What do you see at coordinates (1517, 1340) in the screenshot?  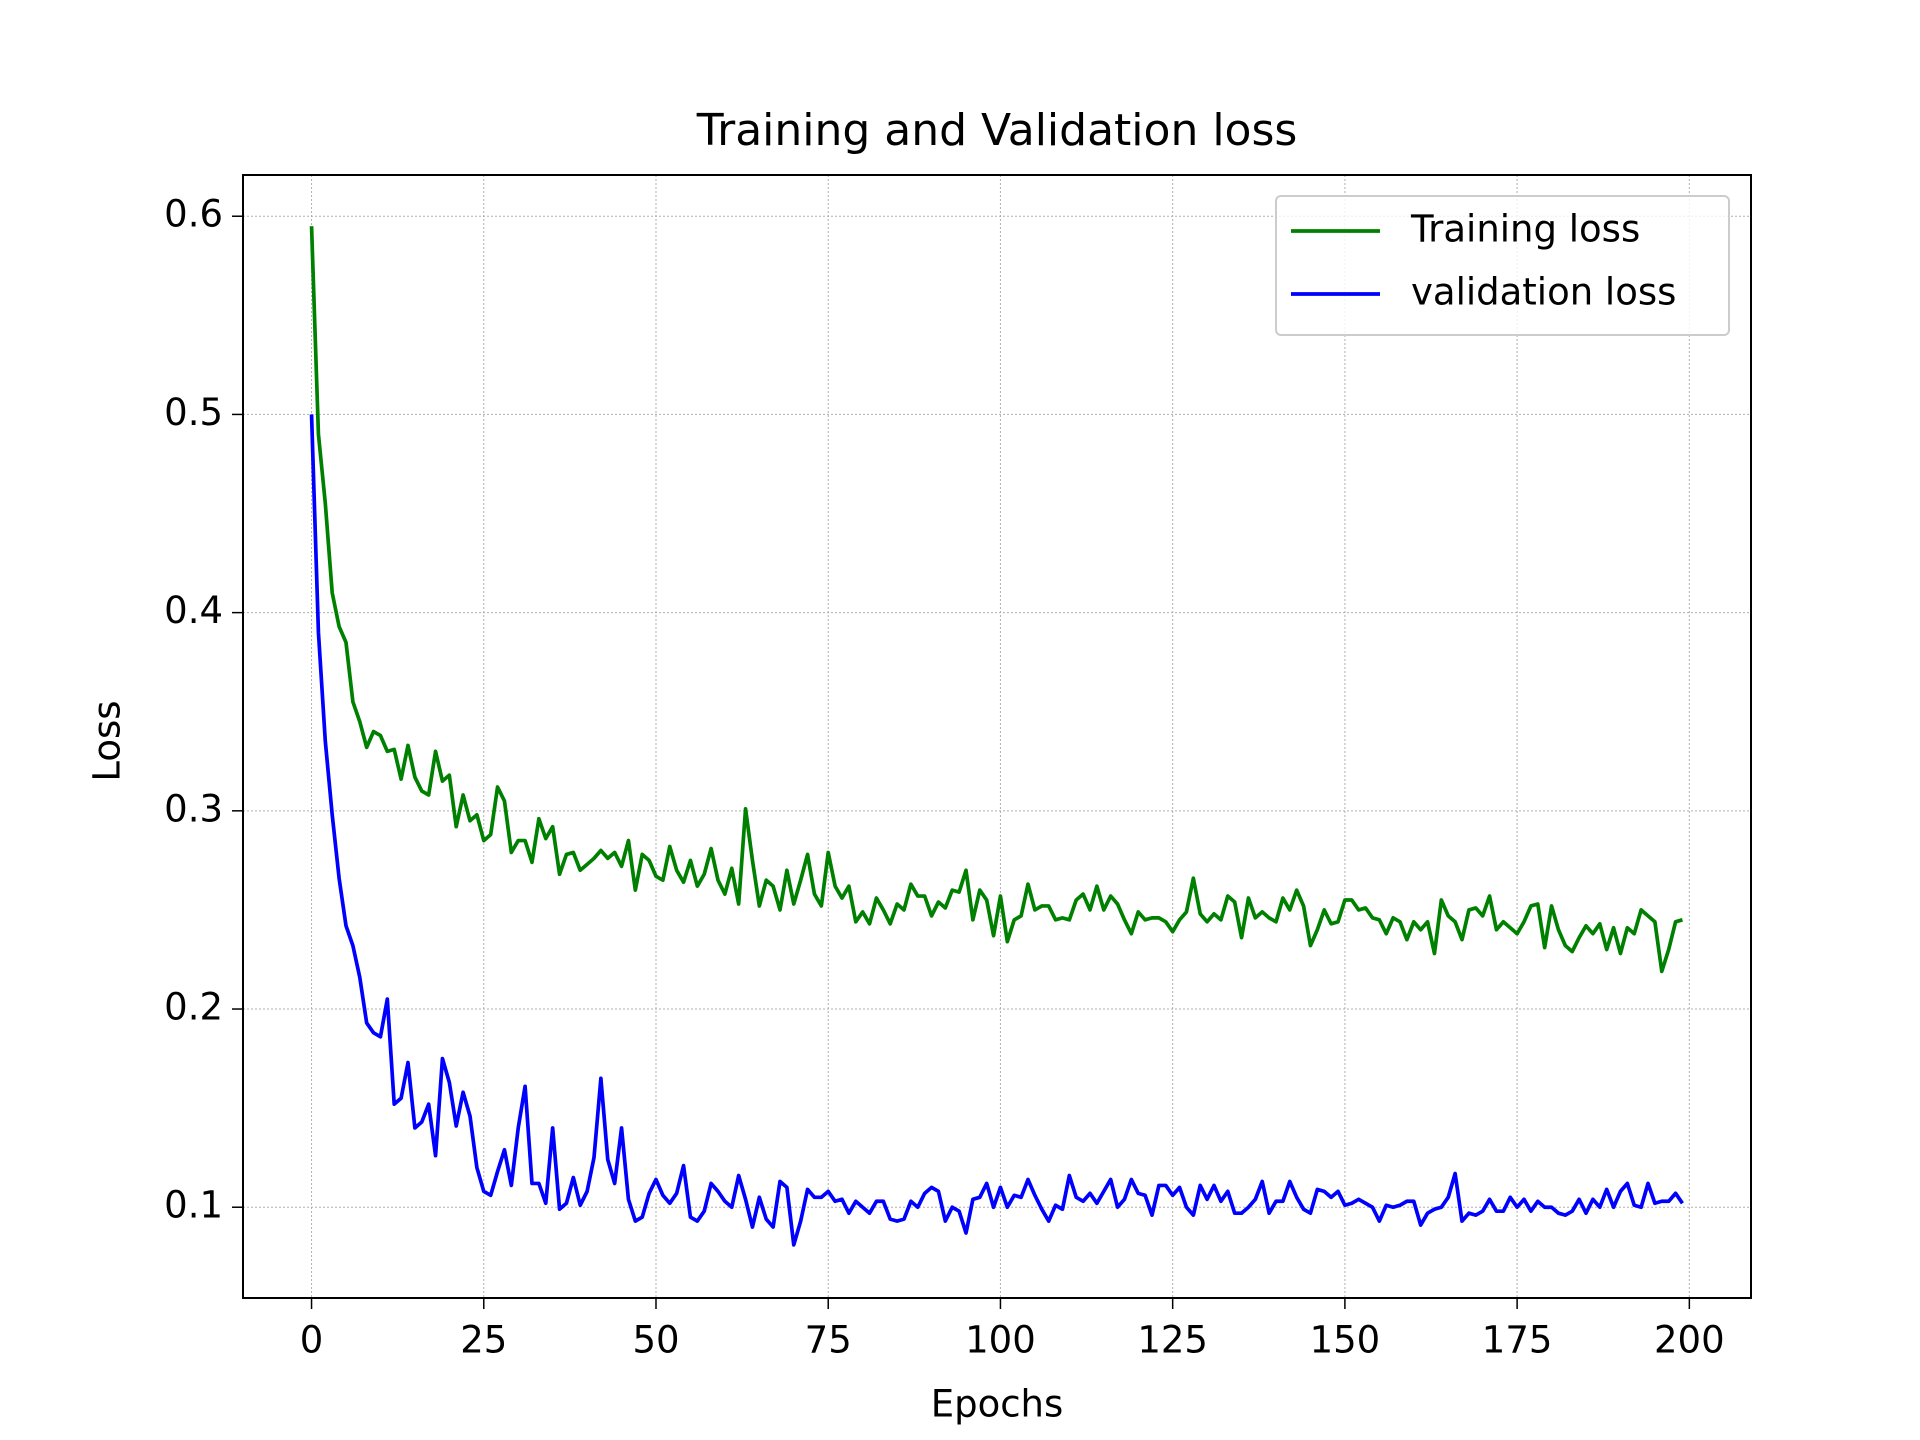 I see `x-tick-label: 175` at bounding box center [1517, 1340].